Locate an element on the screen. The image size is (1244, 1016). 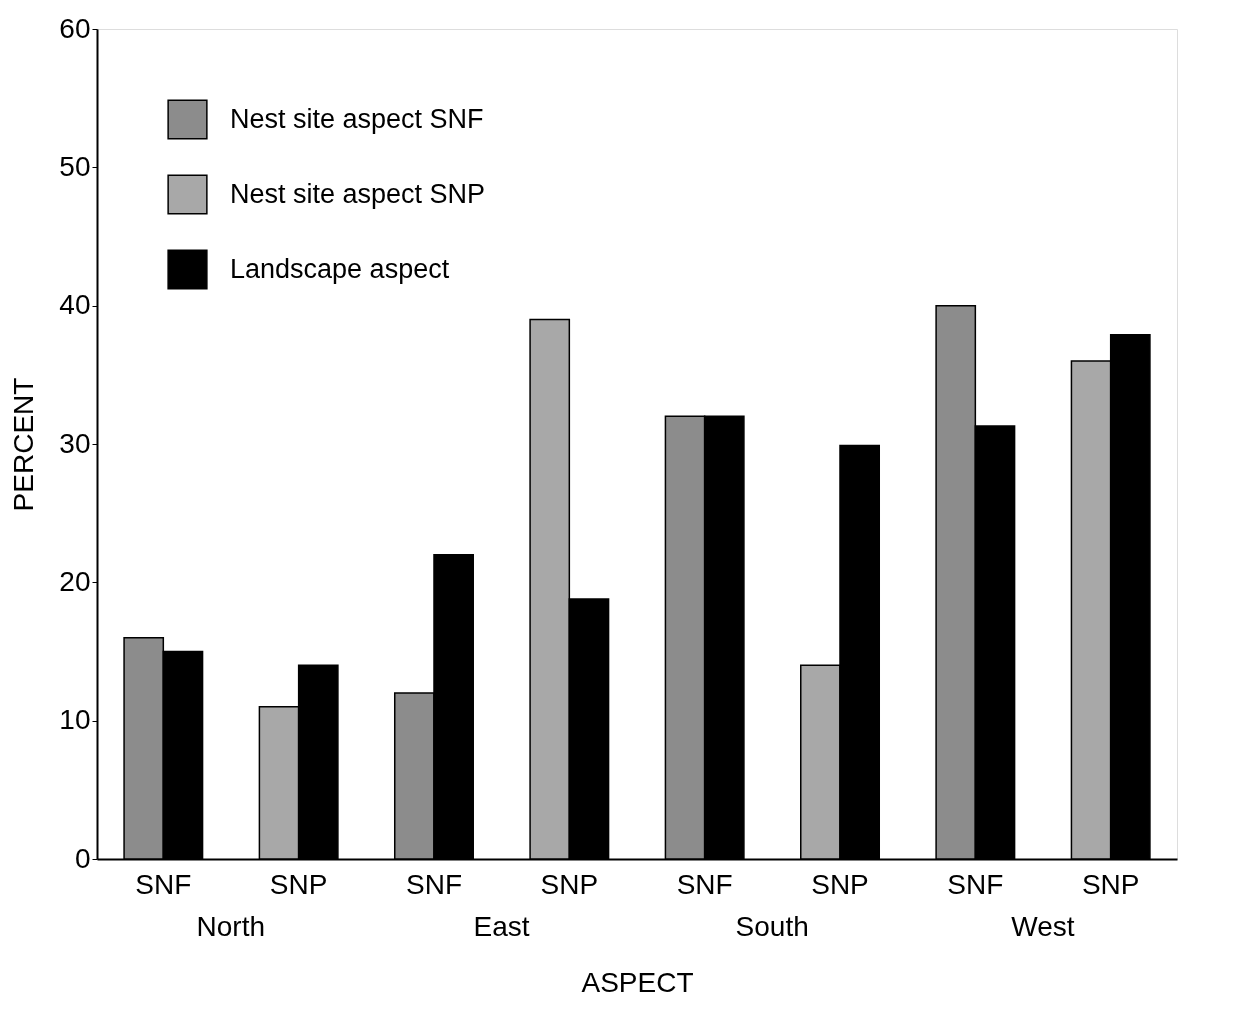
y-tick-label: 40 is located at coordinates (75, 305).